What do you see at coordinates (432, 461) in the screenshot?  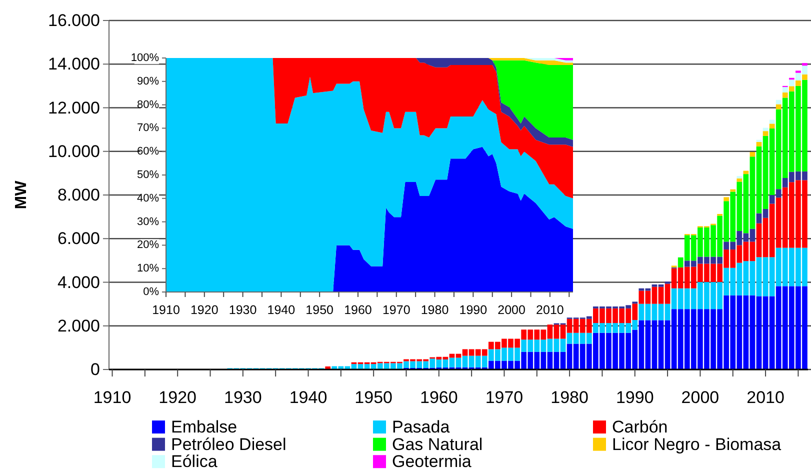 I see `legend-label: Geotermia` at bounding box center [432, 461].